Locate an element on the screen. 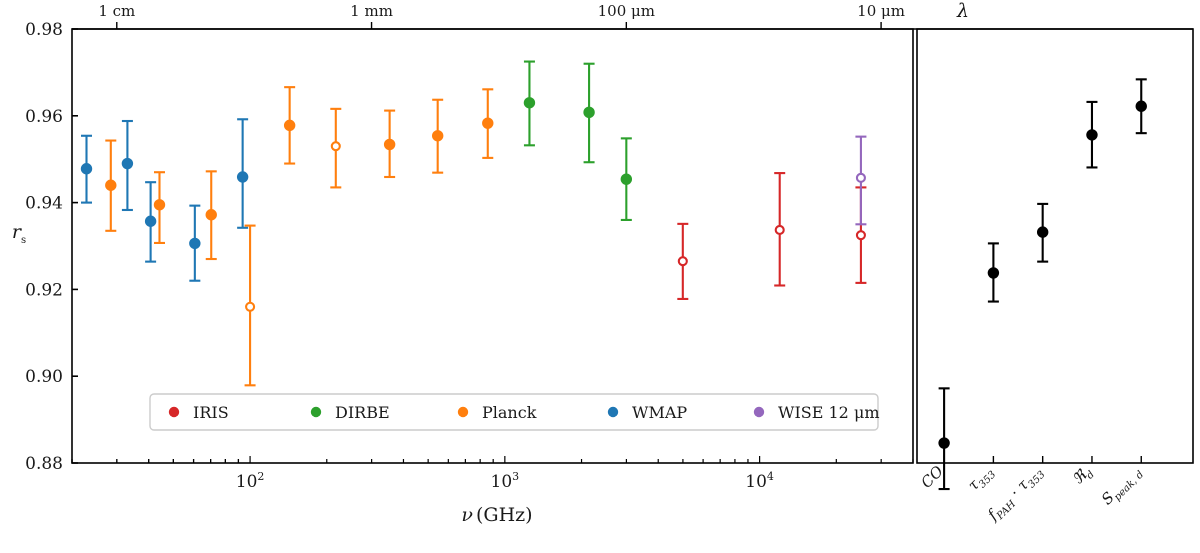 The width and height of the screenshot is (1200, 553). legend-label-dirbe: DIRBE is located at coordinates (362, 412).